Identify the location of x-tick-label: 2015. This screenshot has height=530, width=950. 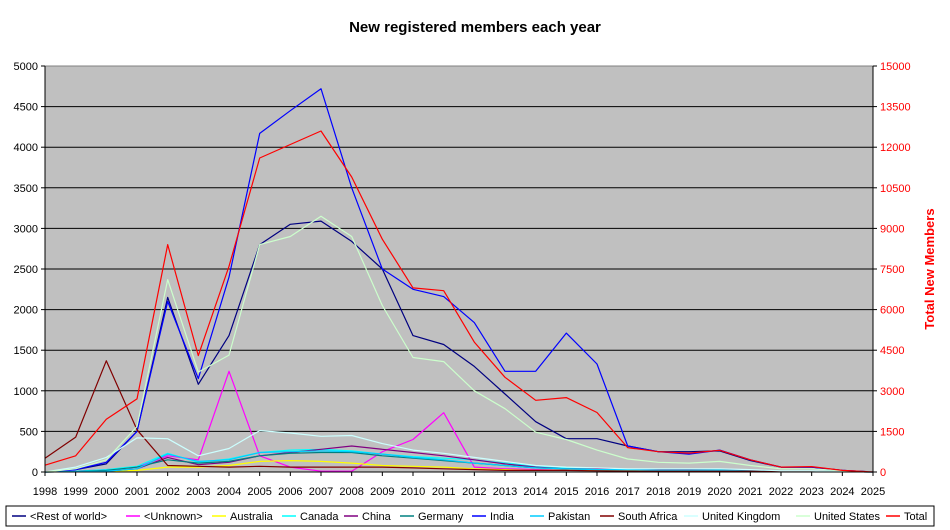
(566, 492).